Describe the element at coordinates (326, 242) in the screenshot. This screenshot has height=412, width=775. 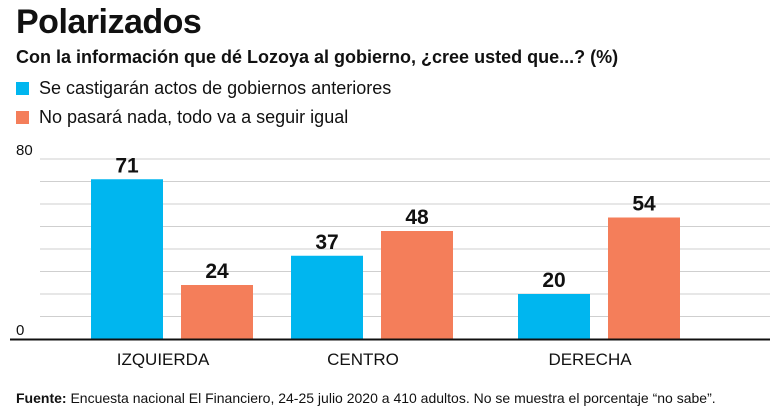
I see `data-label: 37` at that location.